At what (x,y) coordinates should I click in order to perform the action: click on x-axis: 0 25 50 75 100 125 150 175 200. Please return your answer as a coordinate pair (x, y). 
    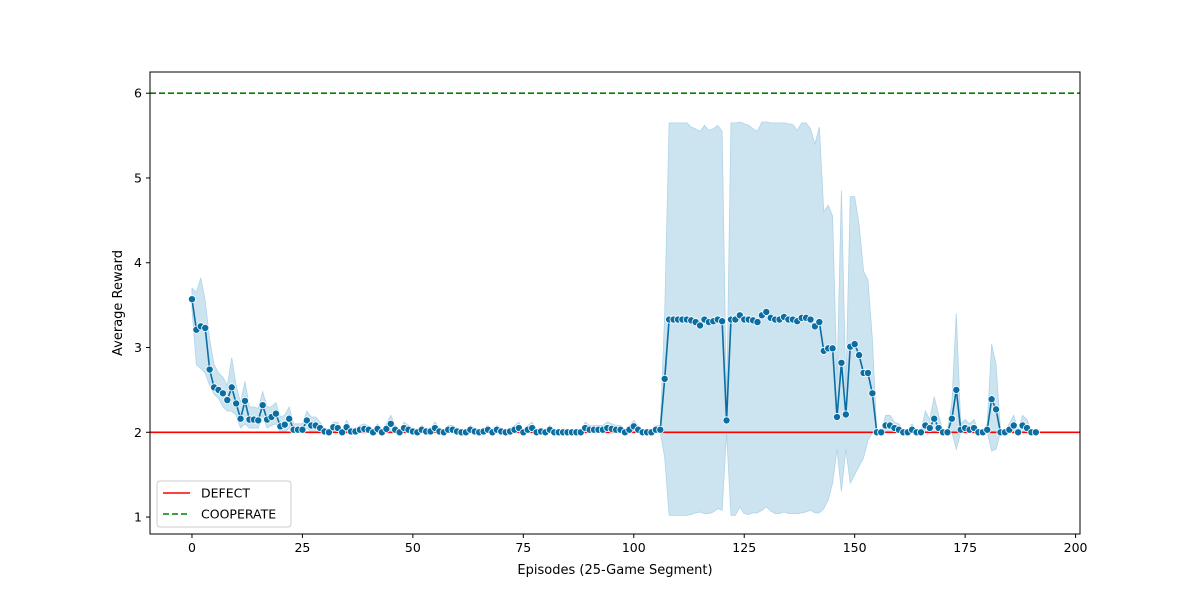
    Looking at the image, I should click on (638, 544).